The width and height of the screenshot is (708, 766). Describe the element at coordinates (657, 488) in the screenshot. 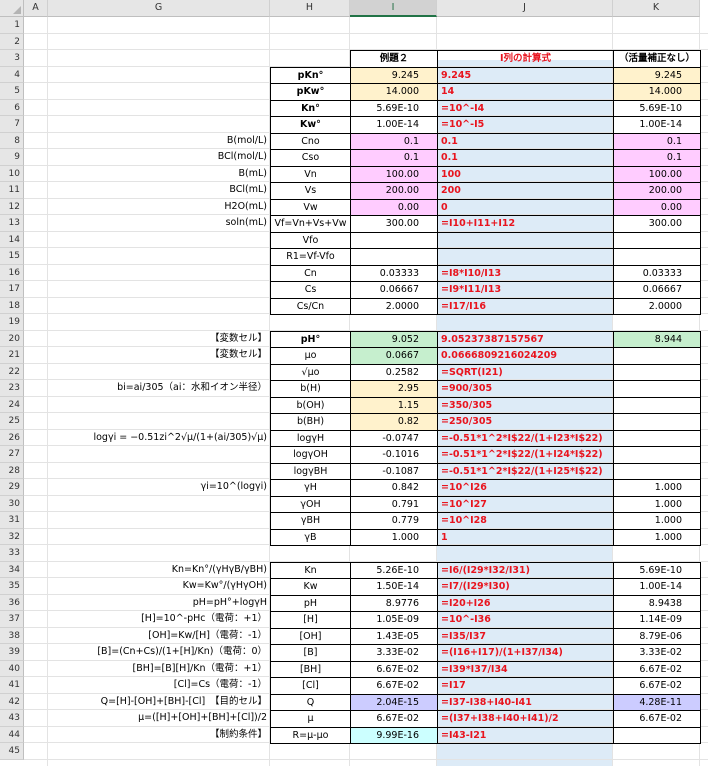

I see `comparison-value-cell: 1.000` at that location.